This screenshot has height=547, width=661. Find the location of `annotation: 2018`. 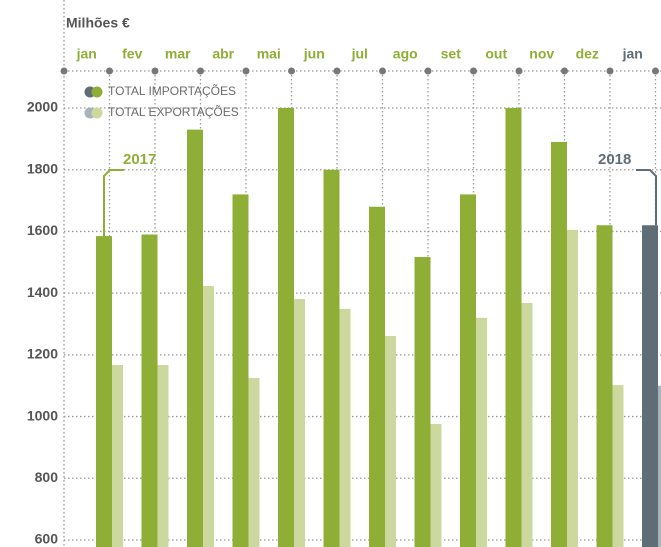

annotation: 2018 is located at coordinates (614, 159).